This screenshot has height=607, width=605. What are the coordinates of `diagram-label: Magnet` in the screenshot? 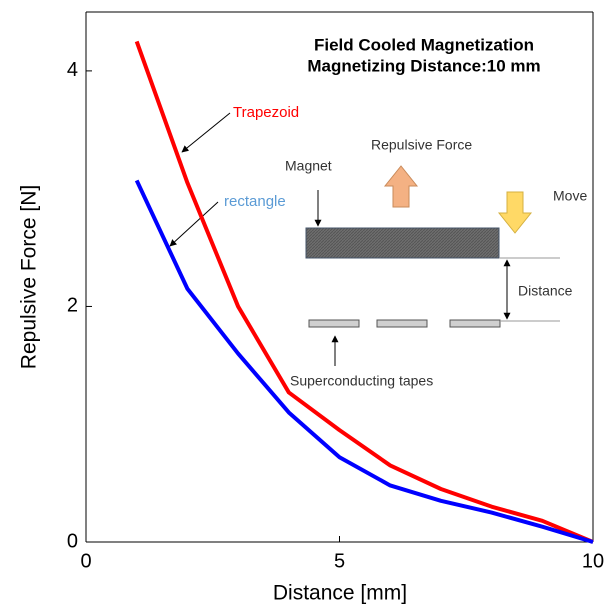 It's located at (308, 166).